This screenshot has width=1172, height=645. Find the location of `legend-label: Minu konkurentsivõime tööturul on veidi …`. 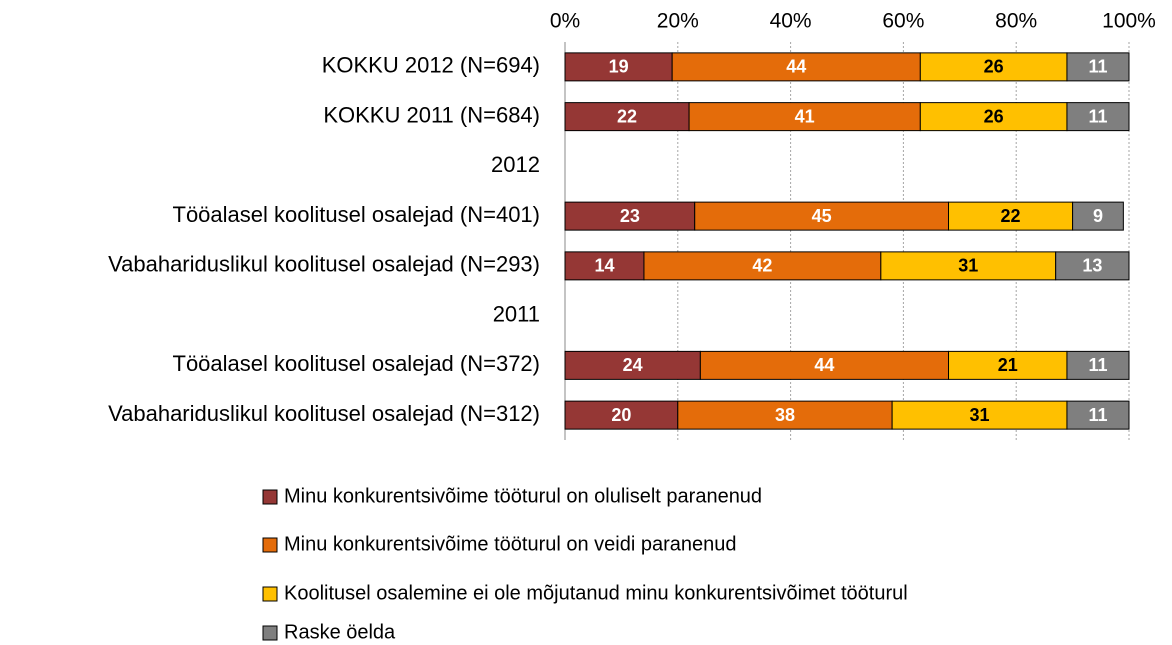

legend-label: Minu konkurentsivõime tööturul on veidi … is located at coordinates (510, 544).